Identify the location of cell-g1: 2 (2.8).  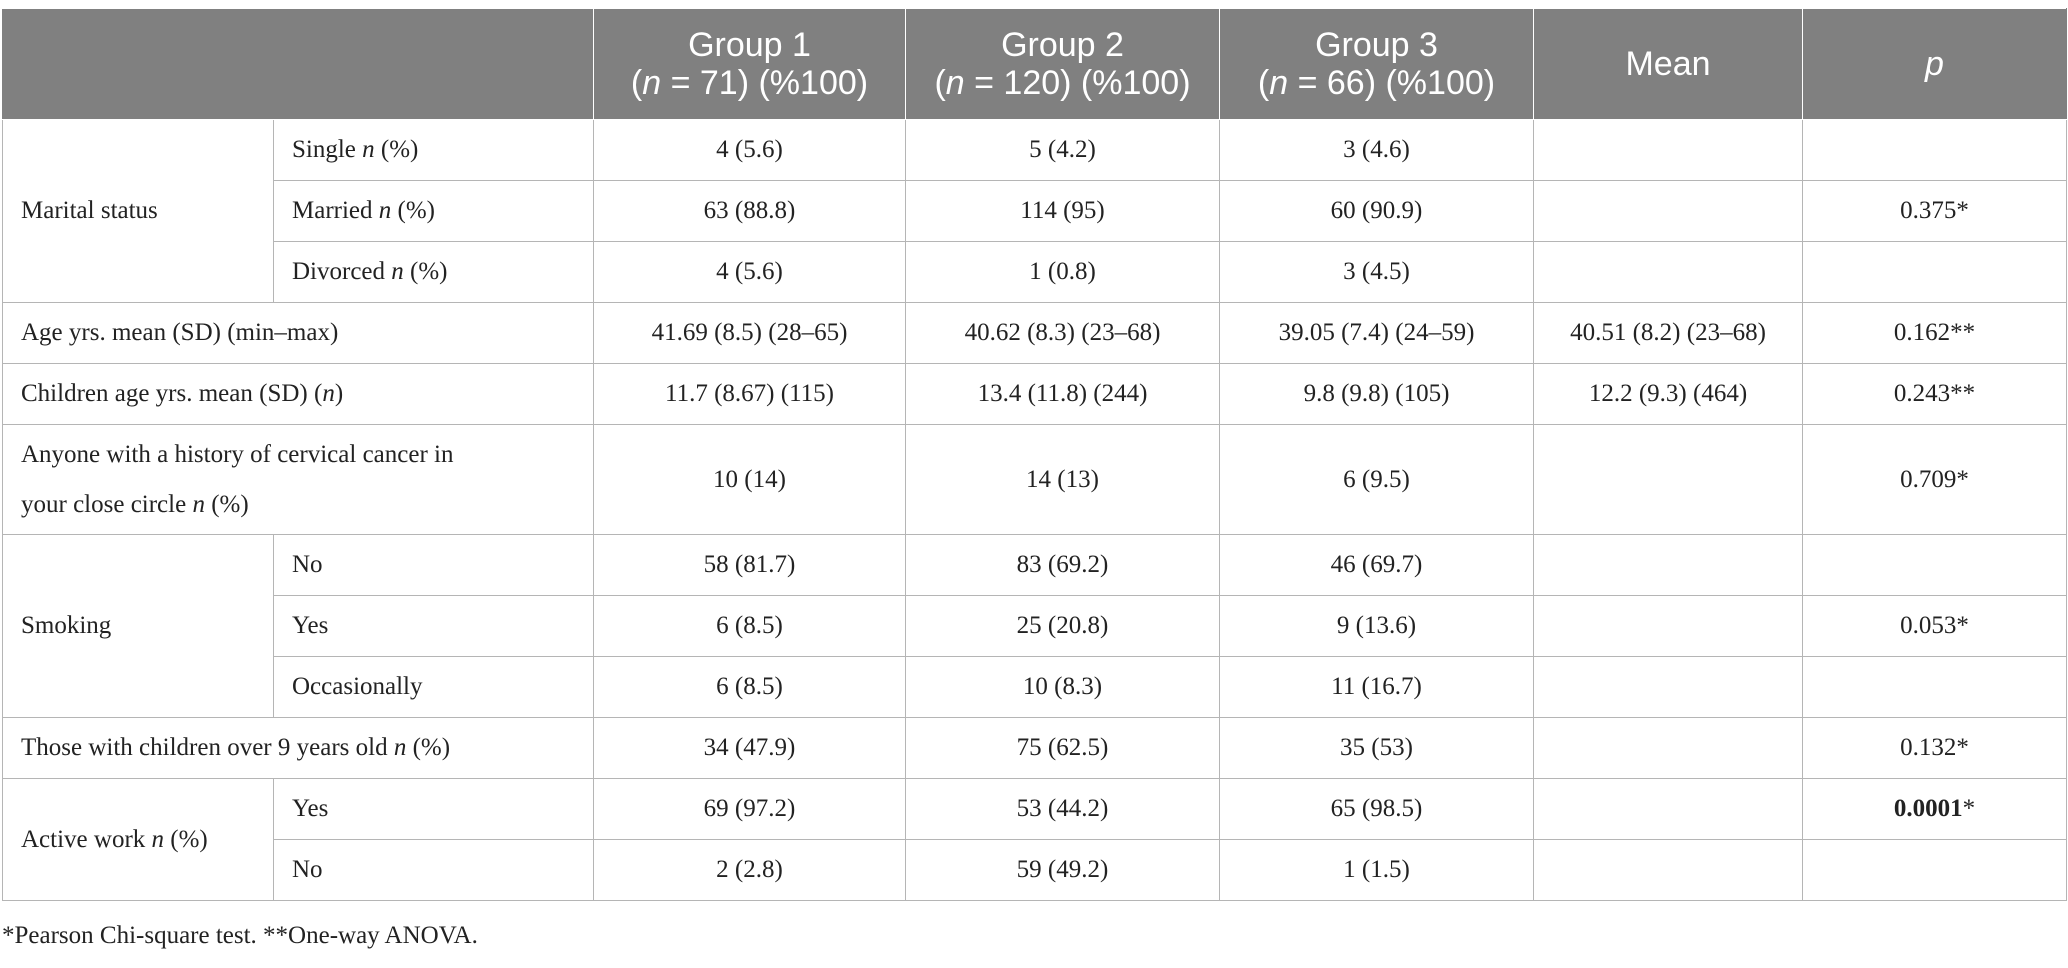
(749, 870).